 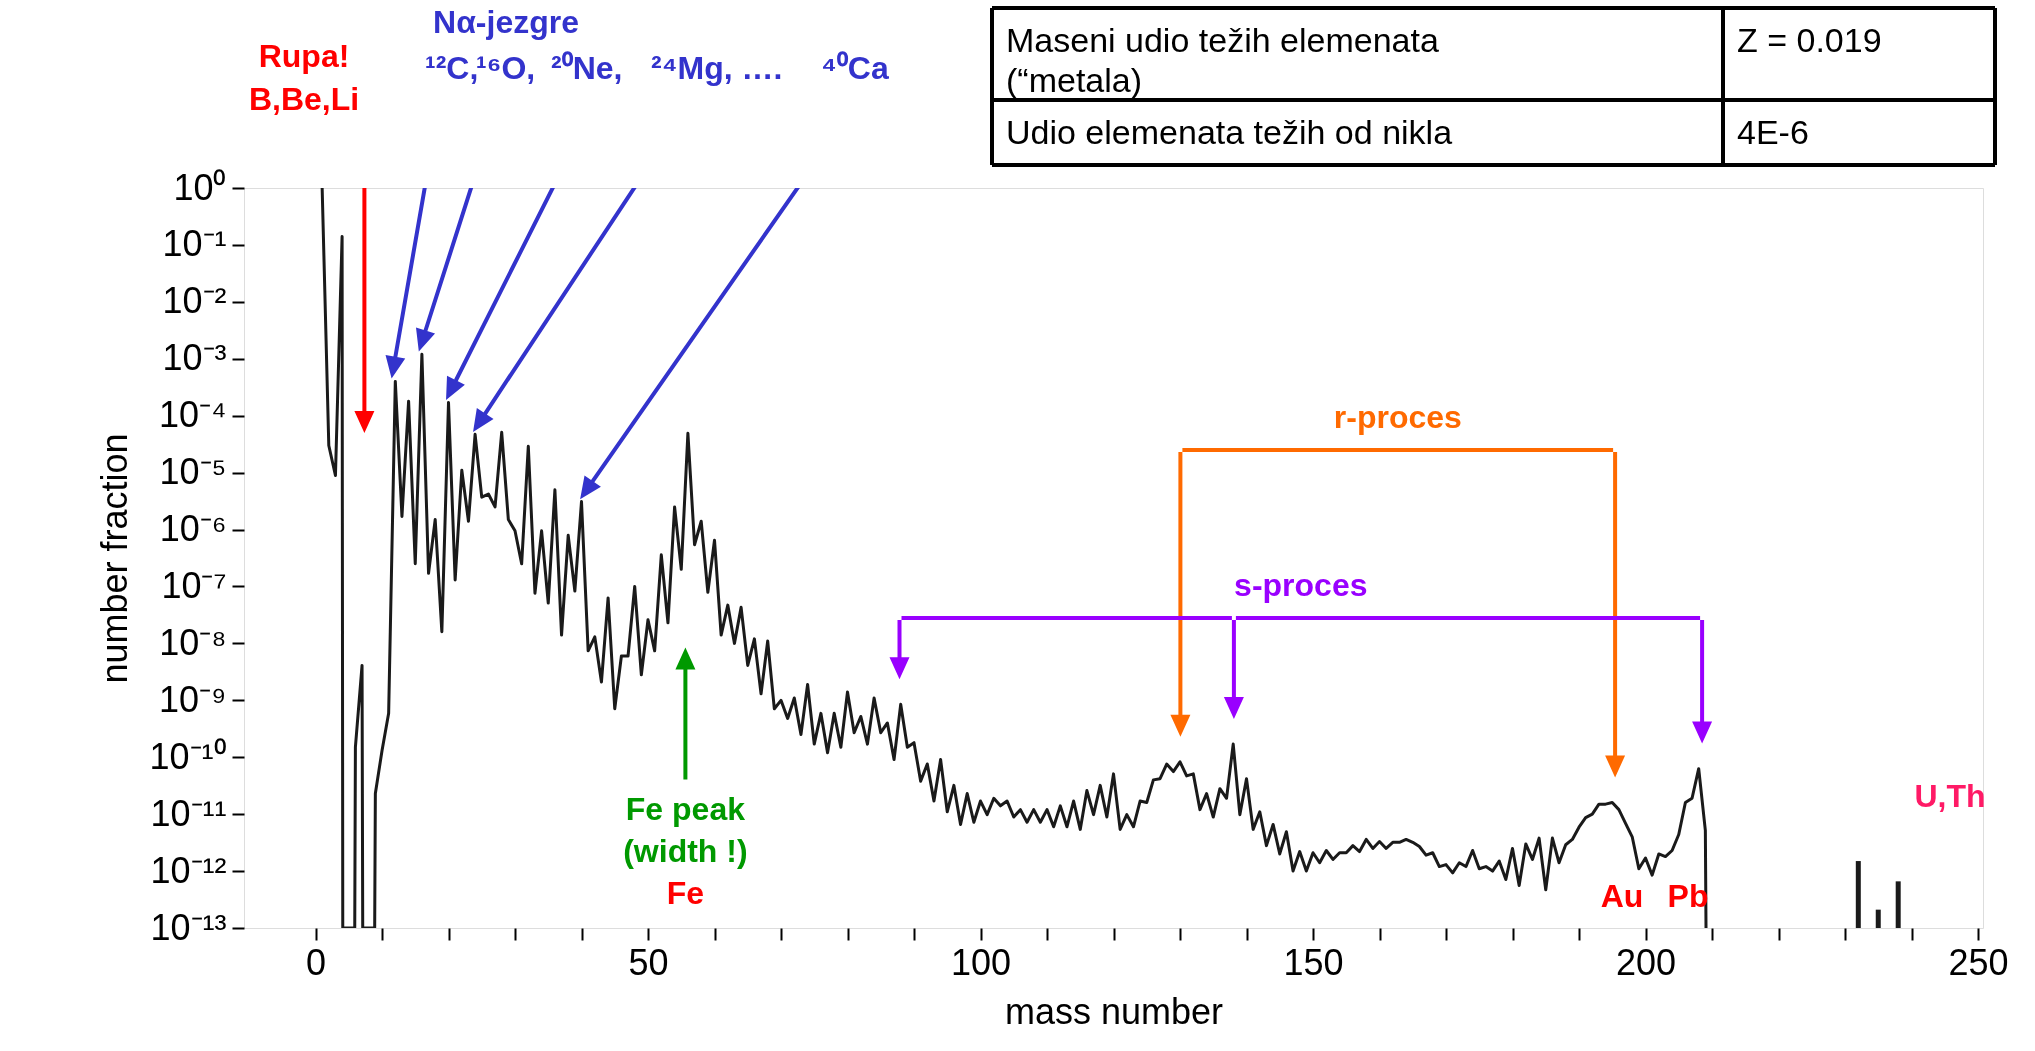 What do you see at coordinates (188, 870) in the screenshot?
I see `y-tick-label: 10⁻¹²` at bounding box center [188, 870].